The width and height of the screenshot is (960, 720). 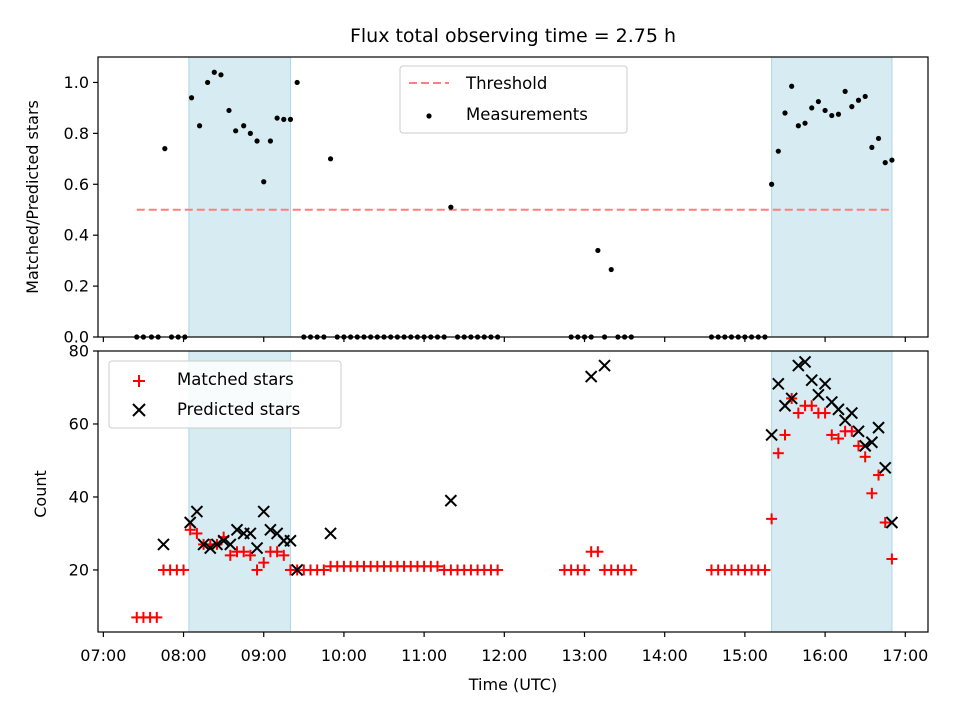 What do you see at coordinates (76, 82) in the screenshot?
I see `top-y-tick-label: 1.0` at bounding box center [76, 82].